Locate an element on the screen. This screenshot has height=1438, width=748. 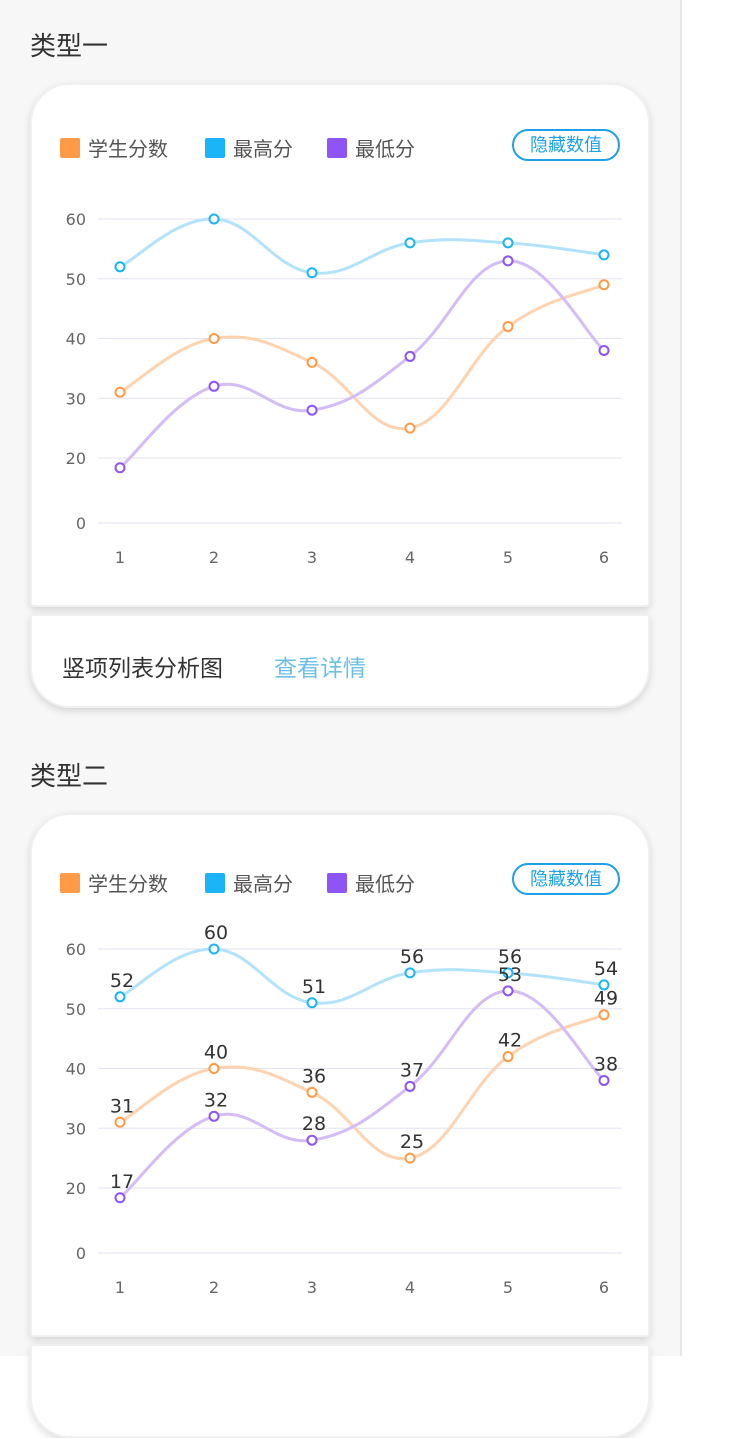
data-label-min: 37 is located at coordinates (412, 1070).